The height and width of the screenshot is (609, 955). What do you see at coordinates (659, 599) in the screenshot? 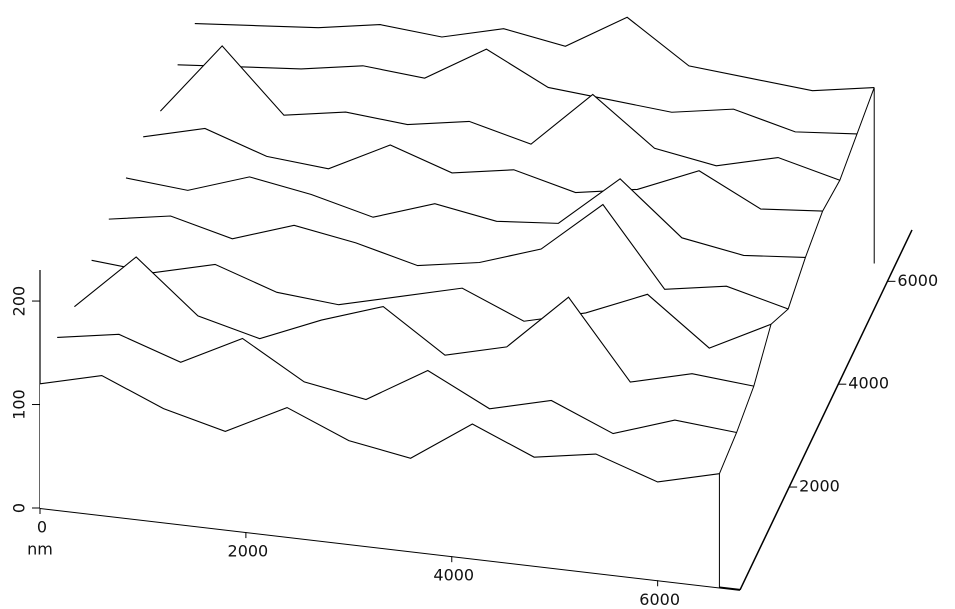
I see `x-tick-label: 6000` at bounding box center [659, 599].